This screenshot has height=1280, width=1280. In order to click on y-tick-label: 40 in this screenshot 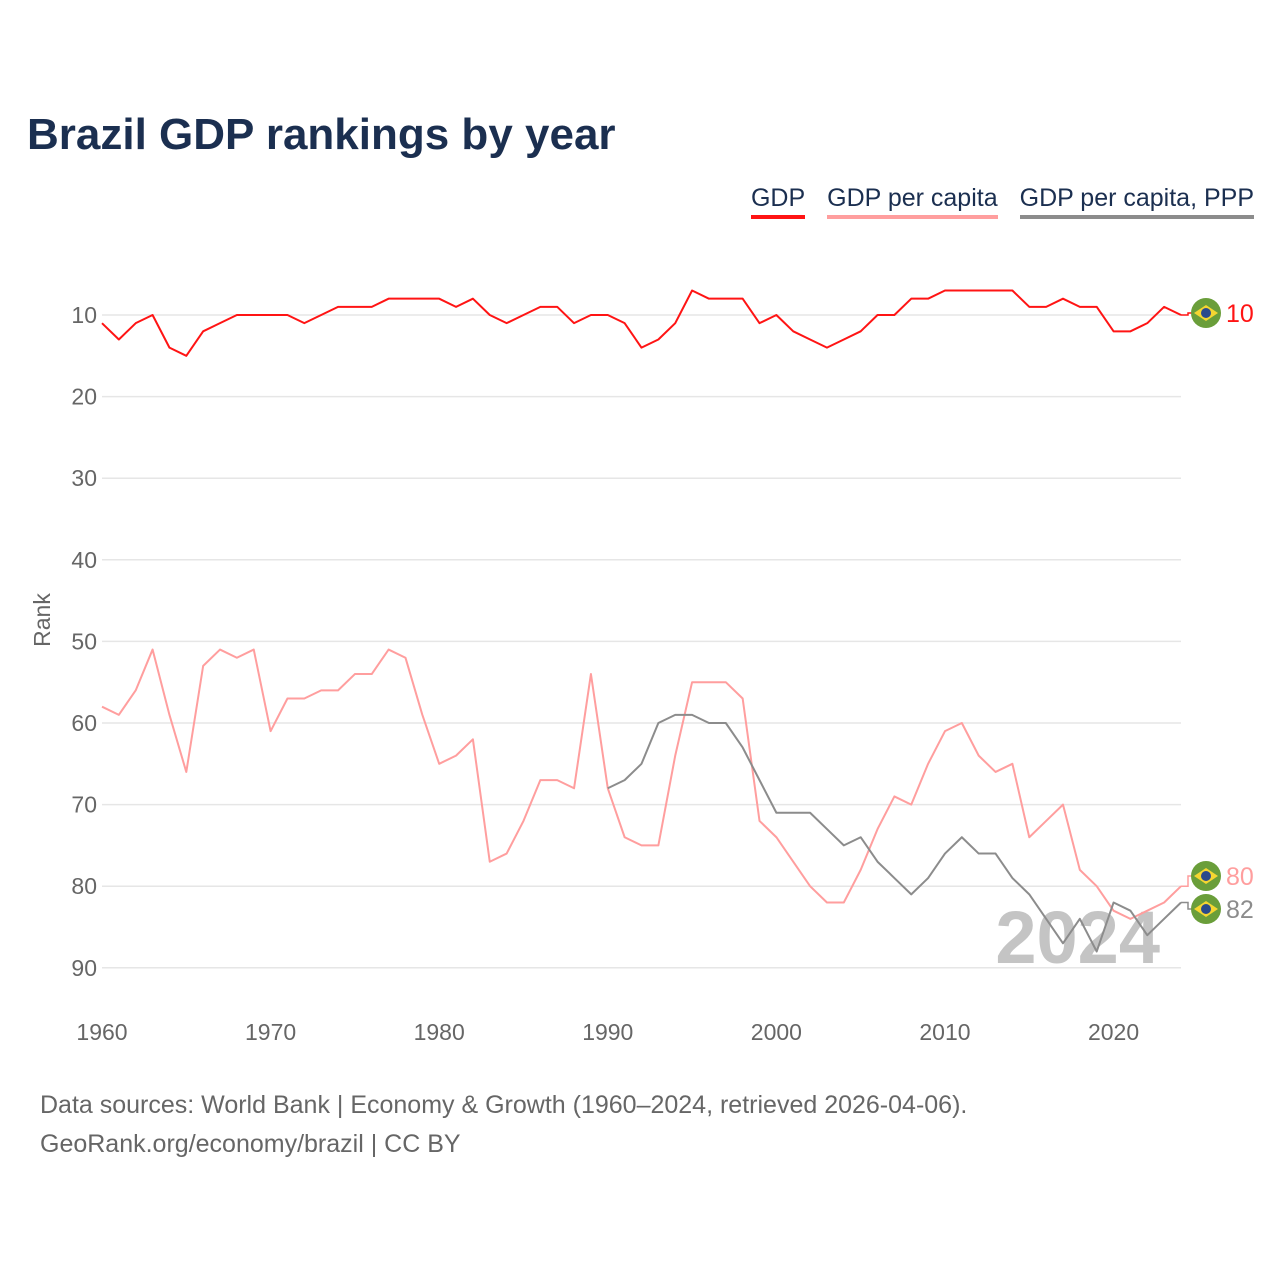, I will do `click(84, 560)`.